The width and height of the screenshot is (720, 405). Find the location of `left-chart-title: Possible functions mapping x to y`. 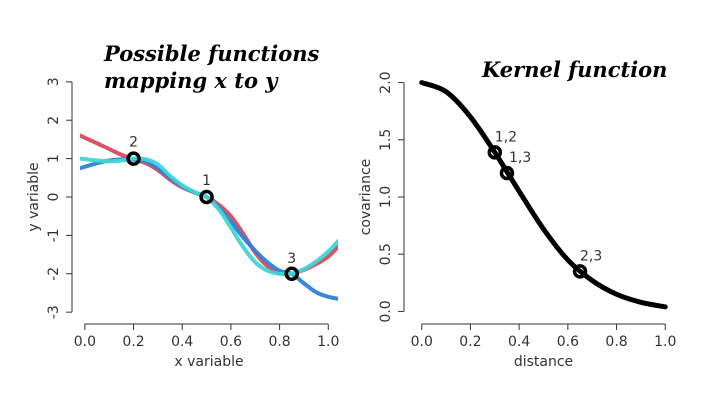

left-chart-title: Possible functions mapping x to y is located at coordinates (211, 67).